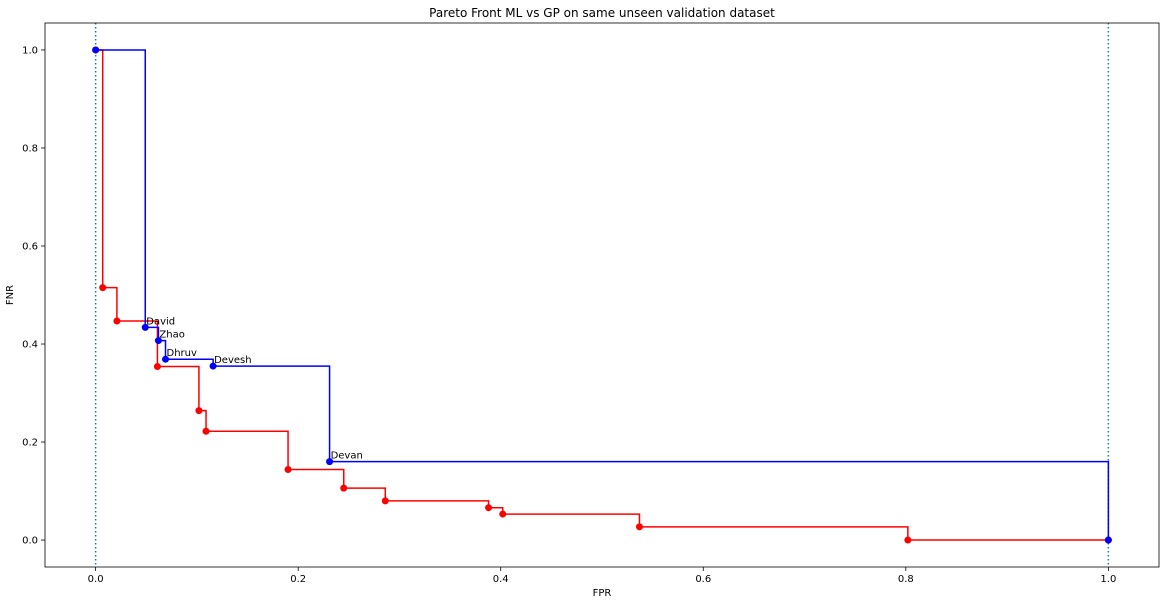 This screenshot has height=604, width=1167. Describe the element at coordinates (160, 321) in the screenshot. I see `point-label: David` at that location.